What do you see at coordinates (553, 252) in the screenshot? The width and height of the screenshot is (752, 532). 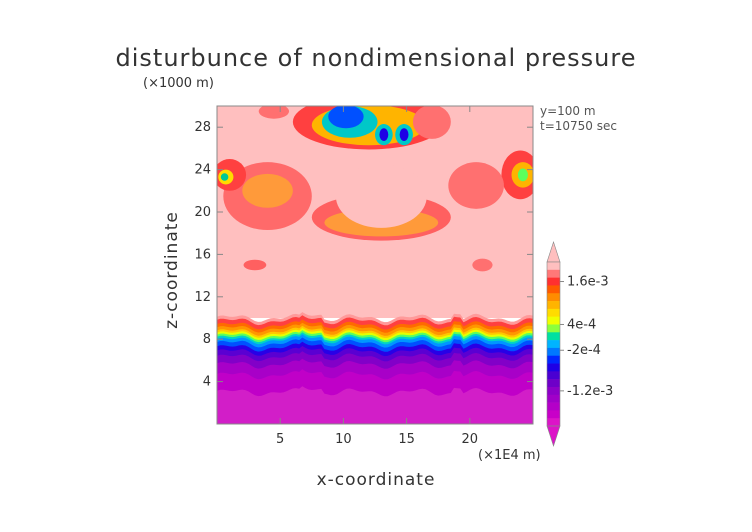 I see `colorbar-extend-top` at bounding box center [553, 252].